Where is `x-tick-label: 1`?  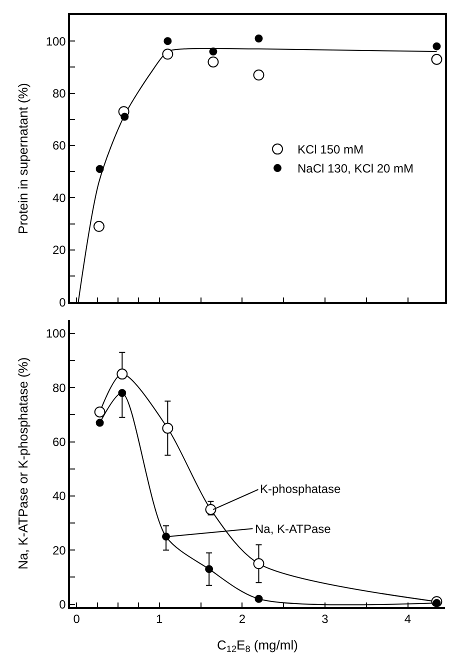
x-tick-label: 1 is located at coordinates (160, 619).